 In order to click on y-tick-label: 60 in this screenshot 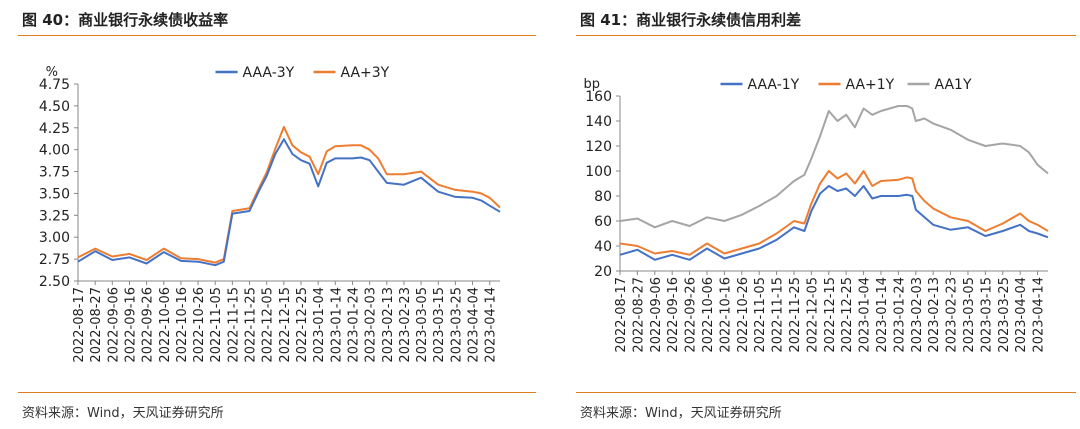, I will do `click(603, 222)`.